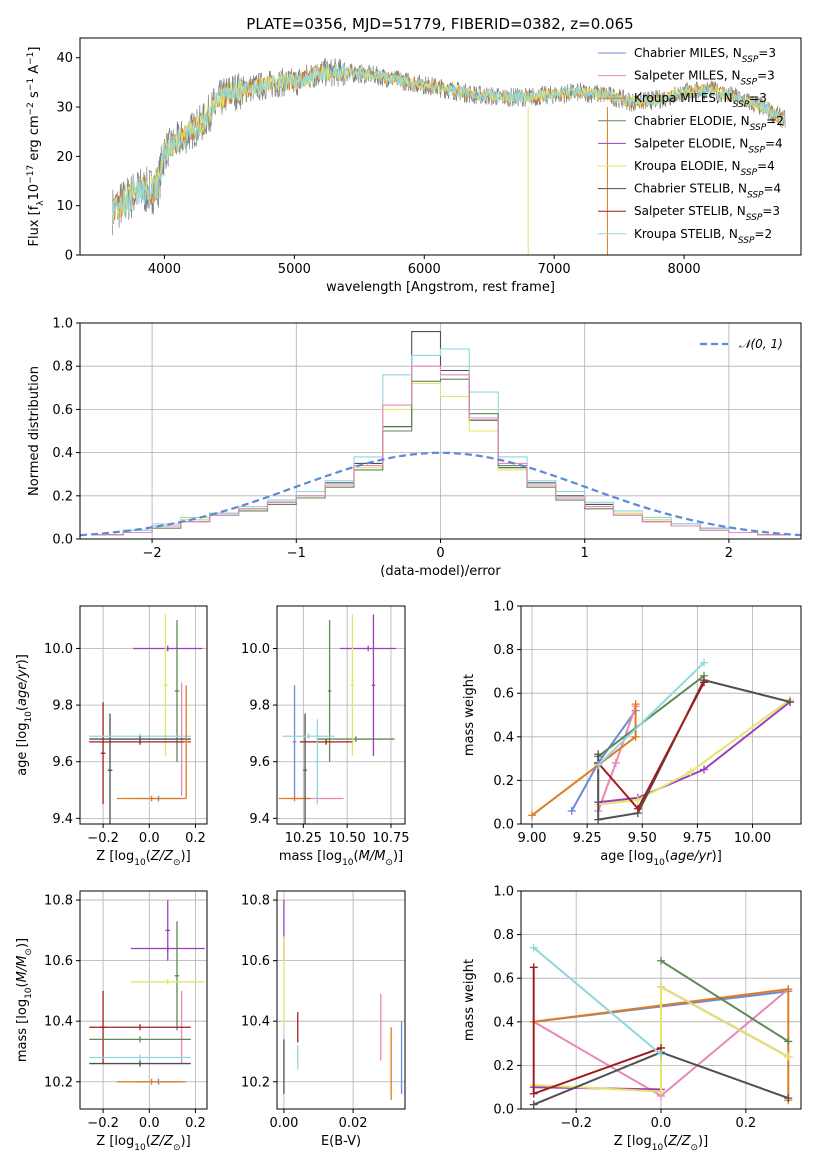 The width and height of the screenshot is (819, 1170). I want to click on x-tick-label: 0.00, so click(283, 1123).